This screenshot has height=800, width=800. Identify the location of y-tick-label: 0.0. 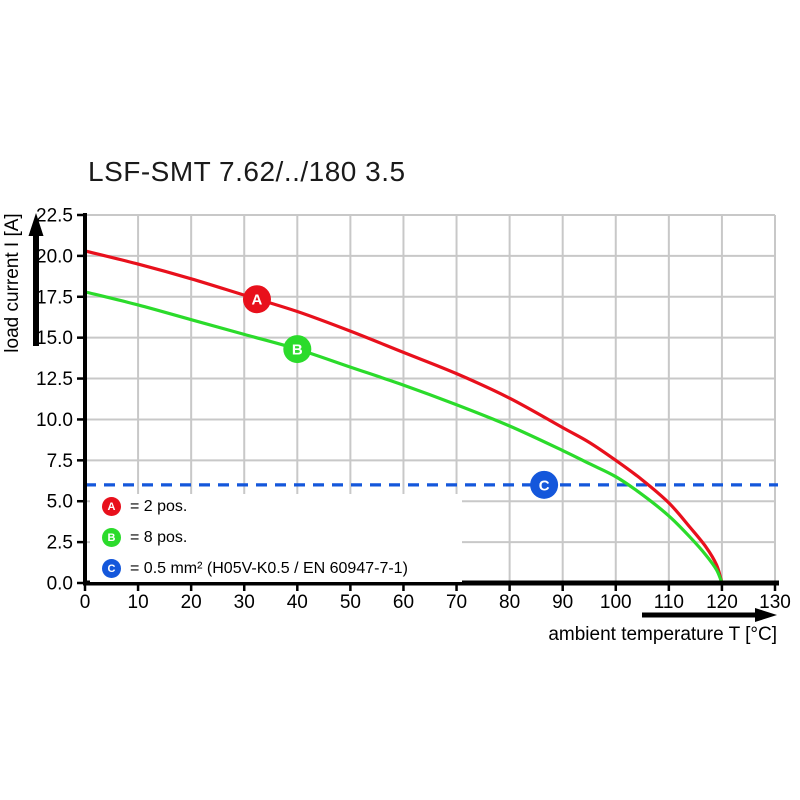
(60, 584).